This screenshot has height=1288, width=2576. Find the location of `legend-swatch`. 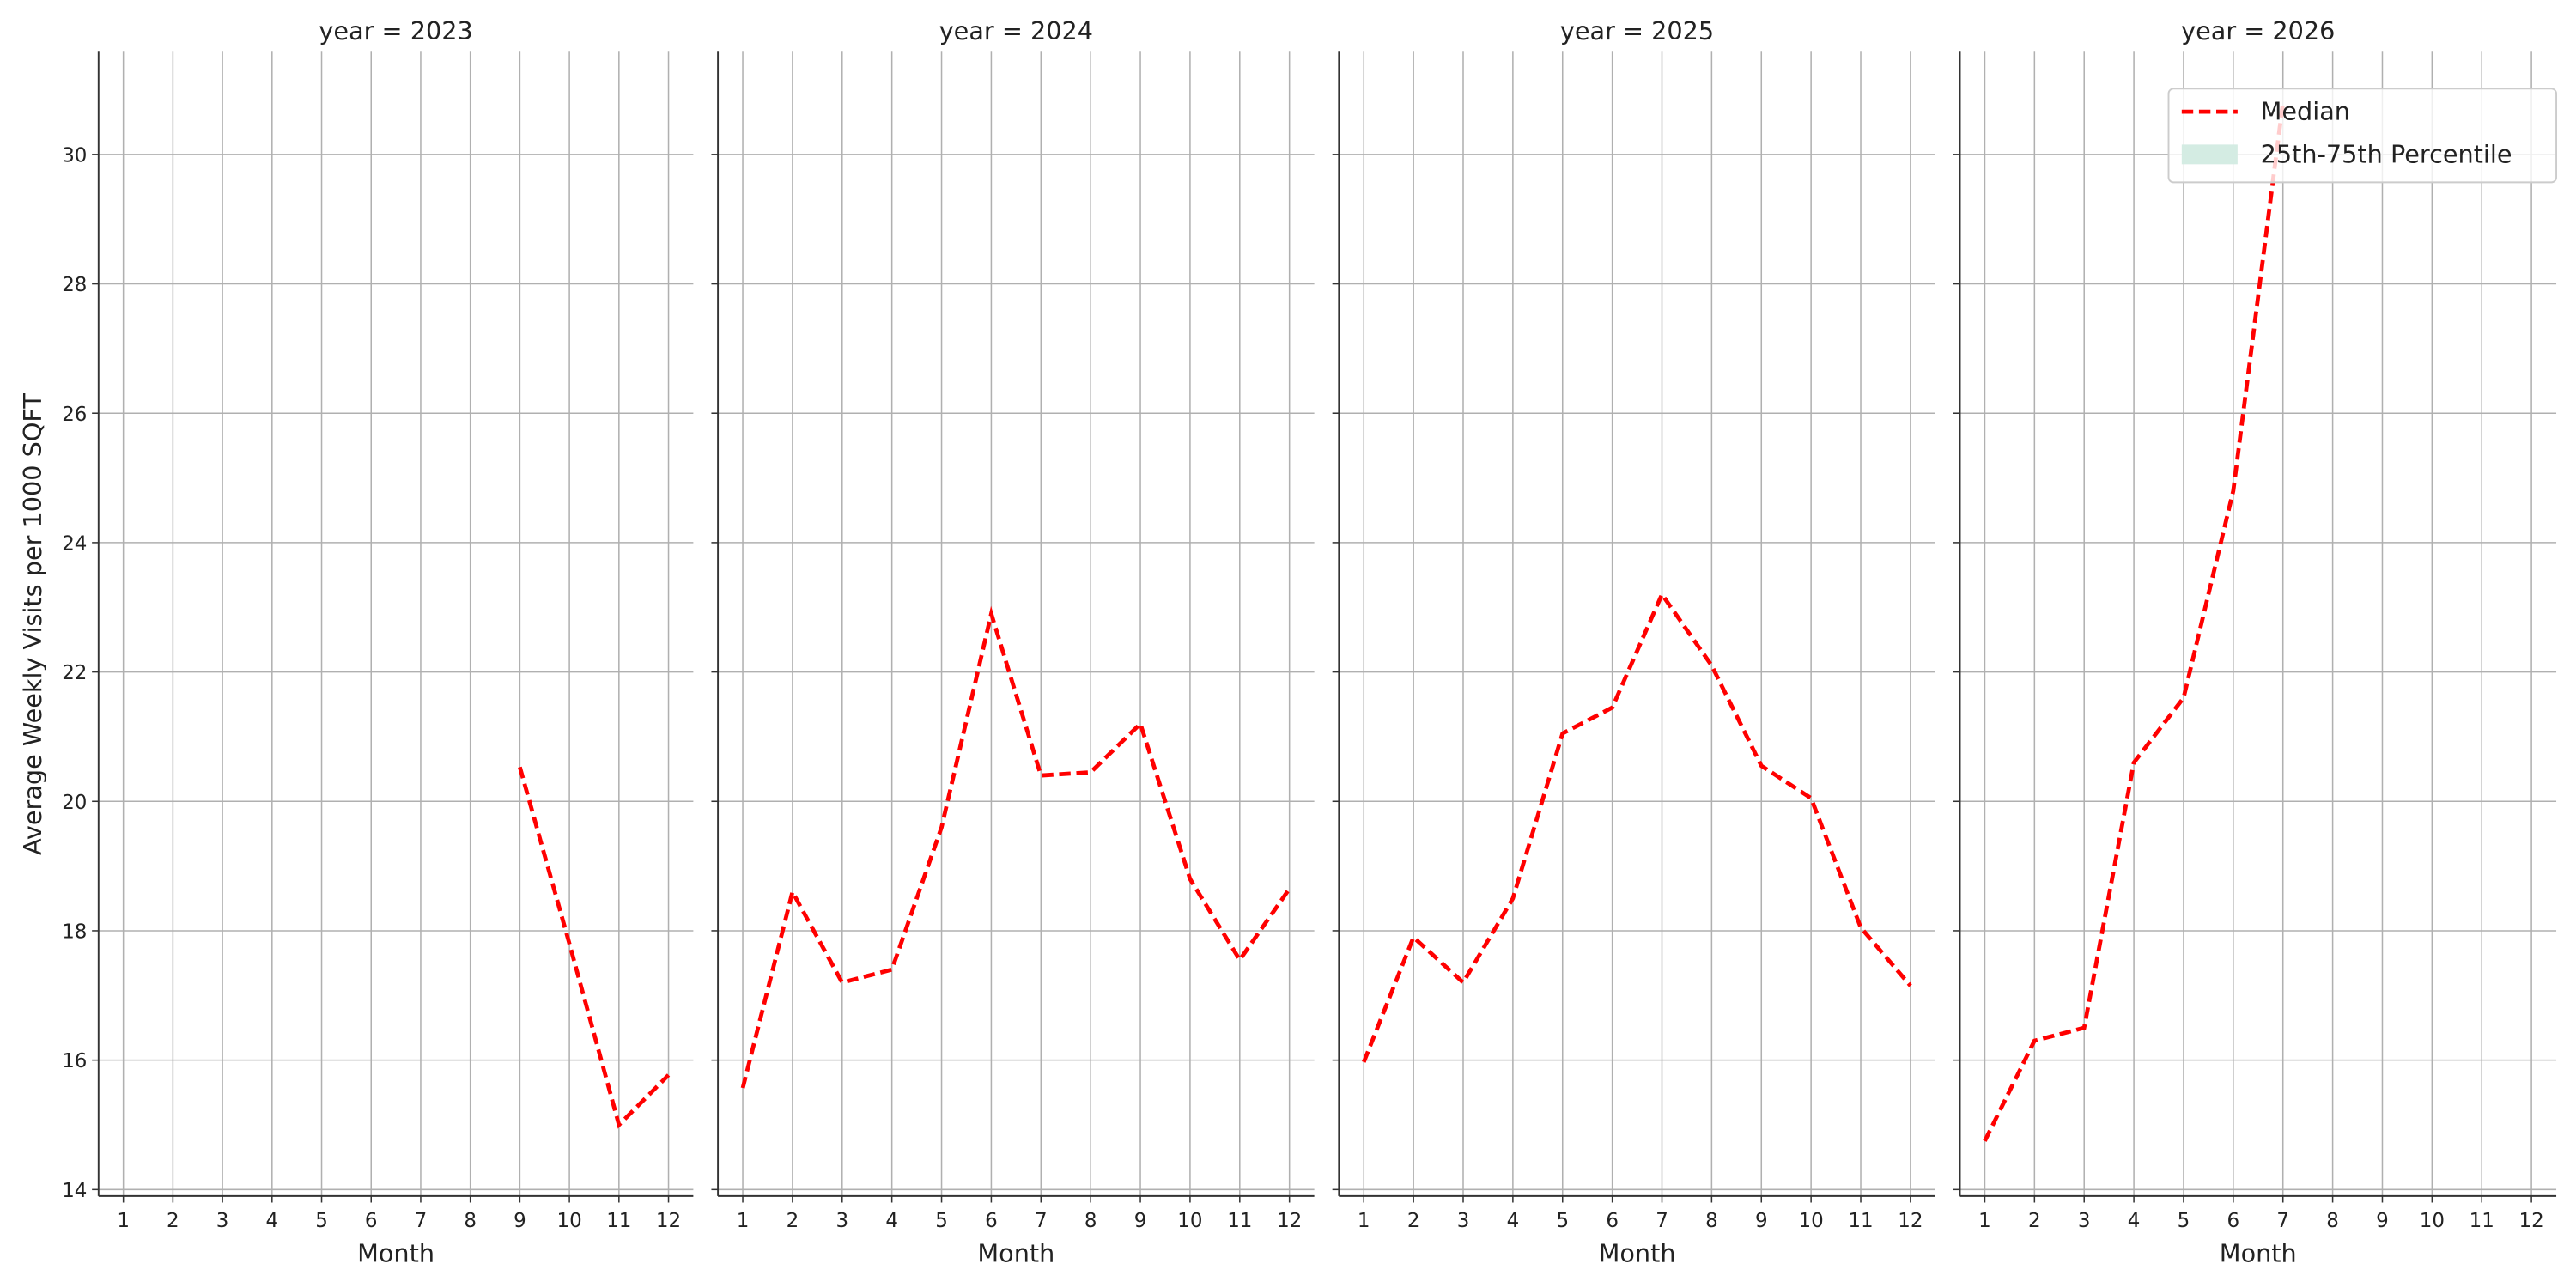

legend-swatch is located at coordinates (2209, 154).